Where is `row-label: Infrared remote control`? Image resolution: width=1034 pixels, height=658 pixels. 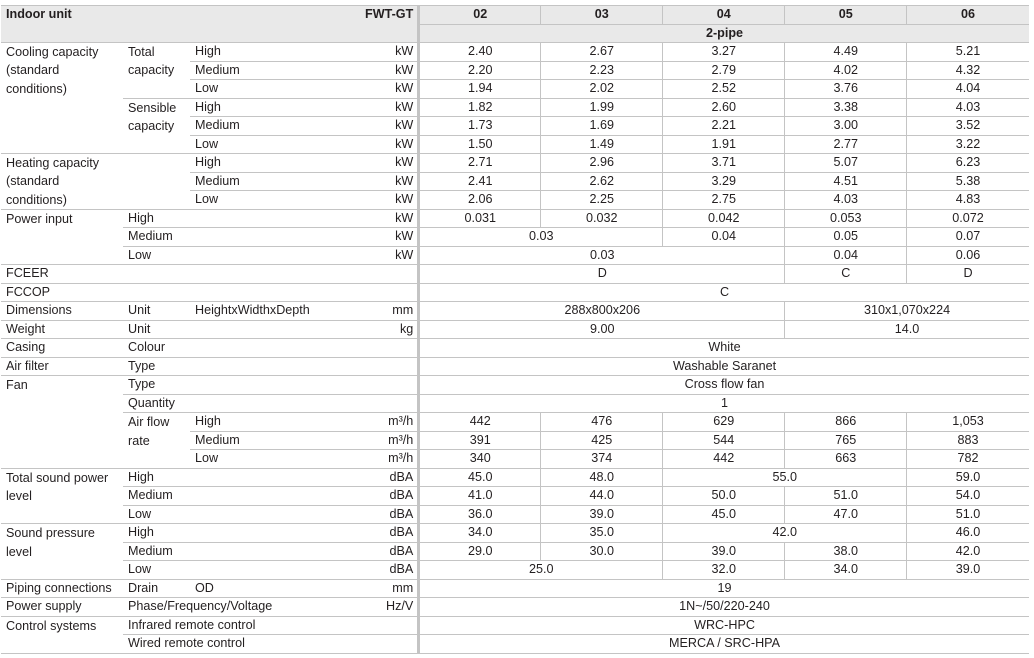 row-label: Infrared remote control is located at coordinates (241, 626).